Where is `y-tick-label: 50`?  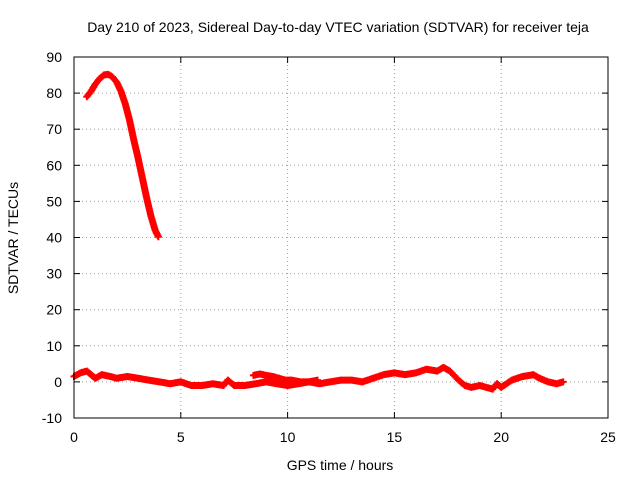 y-tick-label: 50 is located at coordinates (54, 201).